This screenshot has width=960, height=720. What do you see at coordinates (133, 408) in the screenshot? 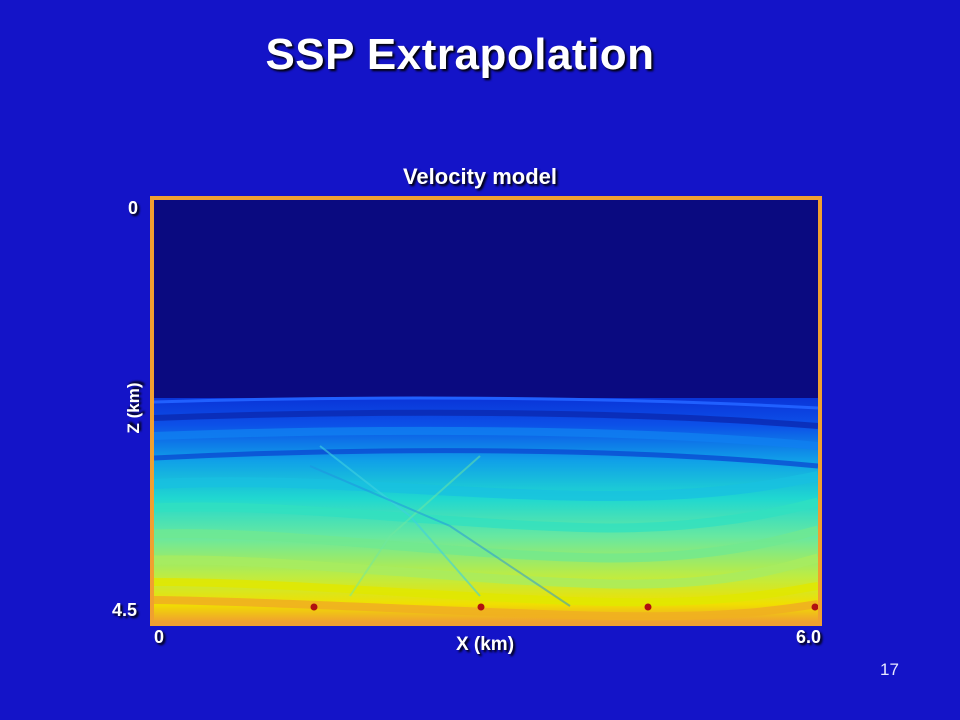
I see `z-axis-label: Z (km)` at bounding box center [133, 408].